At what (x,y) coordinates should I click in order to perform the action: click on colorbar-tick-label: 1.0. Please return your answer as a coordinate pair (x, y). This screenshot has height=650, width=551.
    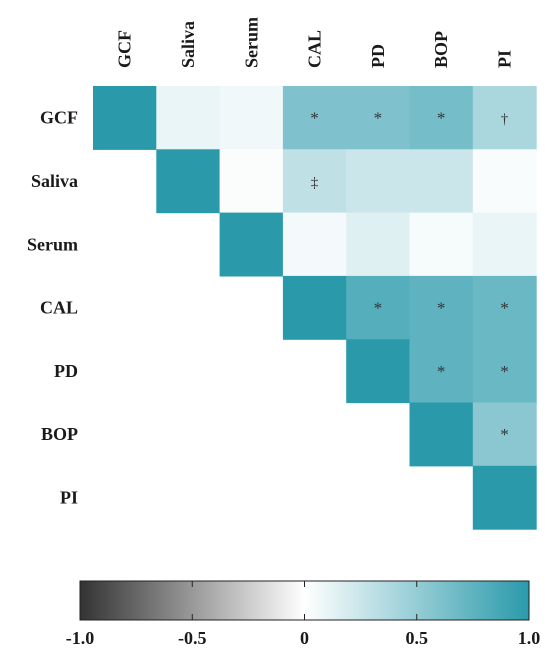
    Looking at the image, I should click on (529, 638).